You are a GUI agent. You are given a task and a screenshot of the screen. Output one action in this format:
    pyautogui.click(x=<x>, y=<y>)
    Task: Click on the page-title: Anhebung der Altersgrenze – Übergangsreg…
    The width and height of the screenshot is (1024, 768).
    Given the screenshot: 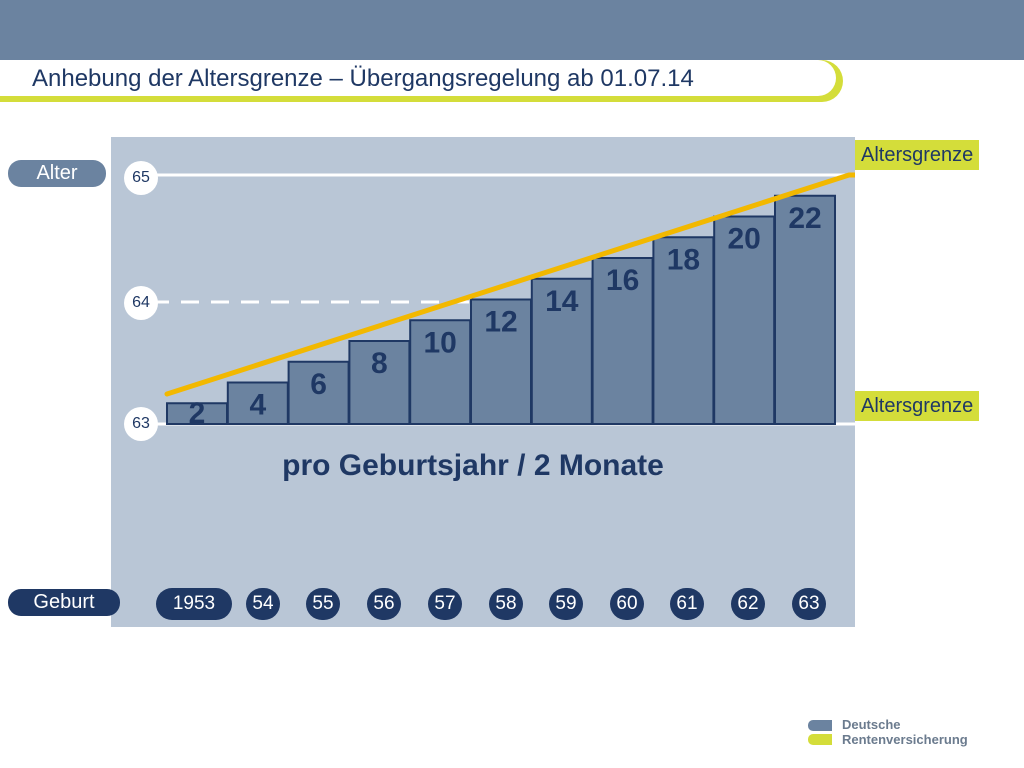 What is the action you would take?
    pyautogui.click(x=363, y=78)
    